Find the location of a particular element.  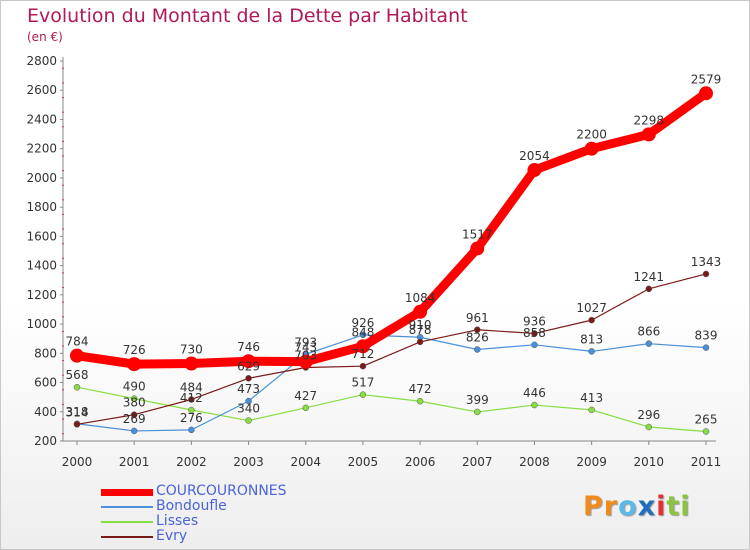

data-label: 413 is located at coordinates (591, 398).